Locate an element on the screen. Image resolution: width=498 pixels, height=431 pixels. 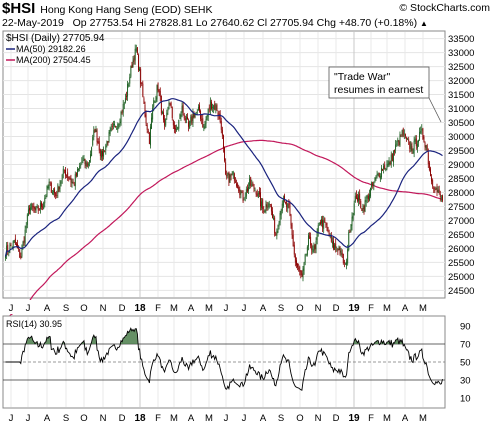
date-tick-label: 18 is located at coordinates (140, 418).